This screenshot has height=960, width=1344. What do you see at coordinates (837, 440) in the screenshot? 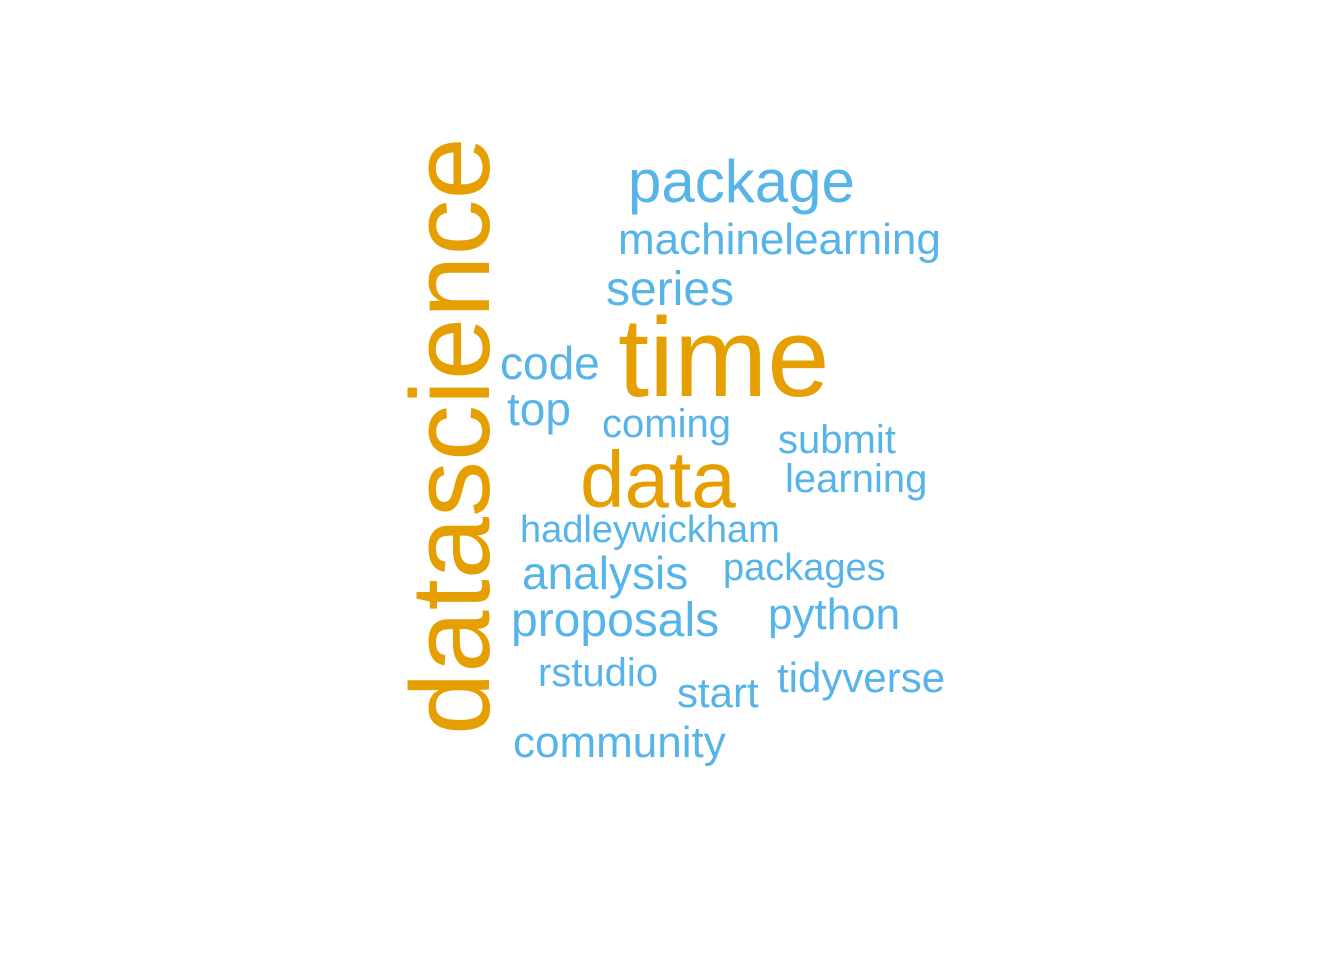
I see `word-submit: submit` at bounding box center [837, 440].